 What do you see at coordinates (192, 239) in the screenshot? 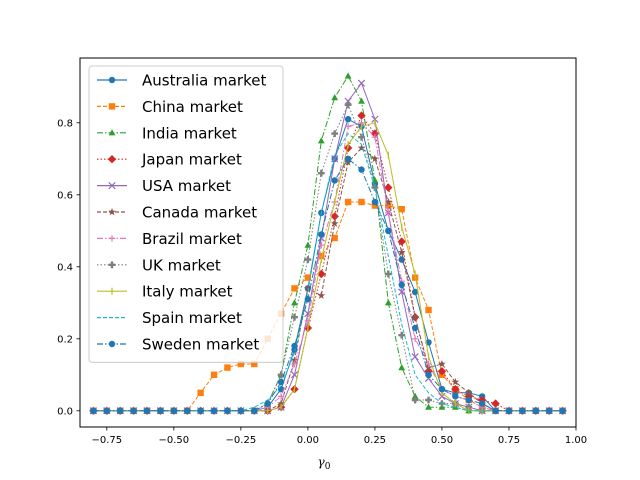
I see `legend-label: Brazil market` at bounding box center [192, 239].